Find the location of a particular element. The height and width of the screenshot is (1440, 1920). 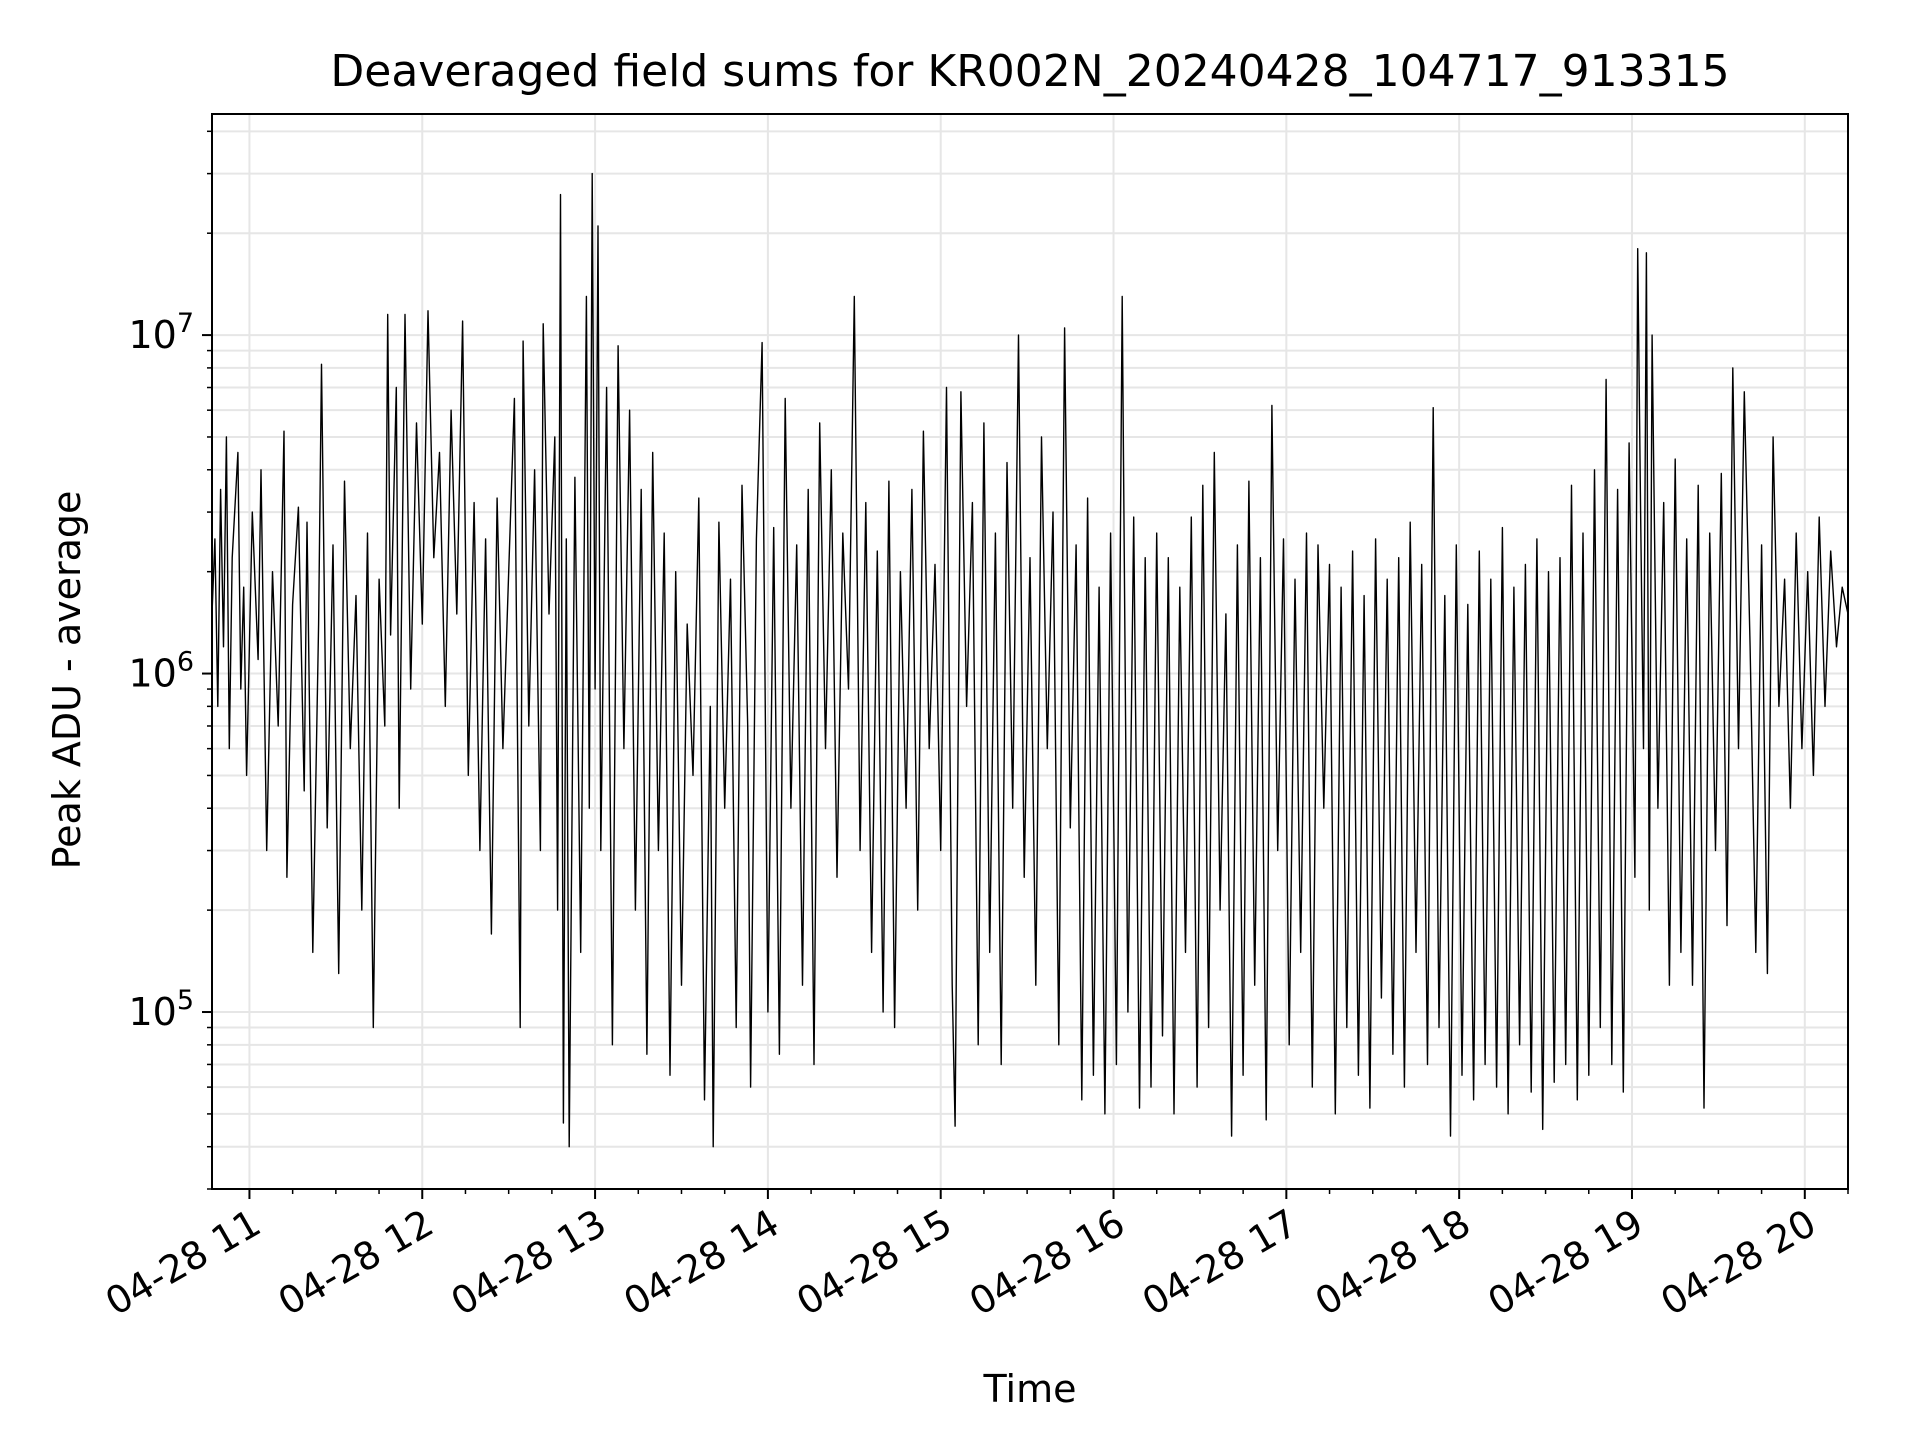

y-axis: 105 106 107 is located at coordinates (170, 660).